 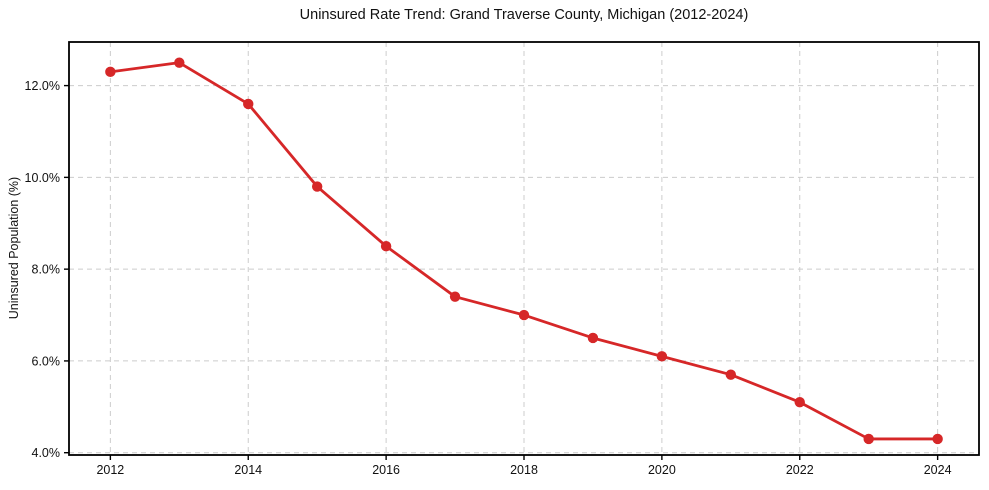 I want to click on y-tick-label: 12.0%, so click(x=42, y=86).